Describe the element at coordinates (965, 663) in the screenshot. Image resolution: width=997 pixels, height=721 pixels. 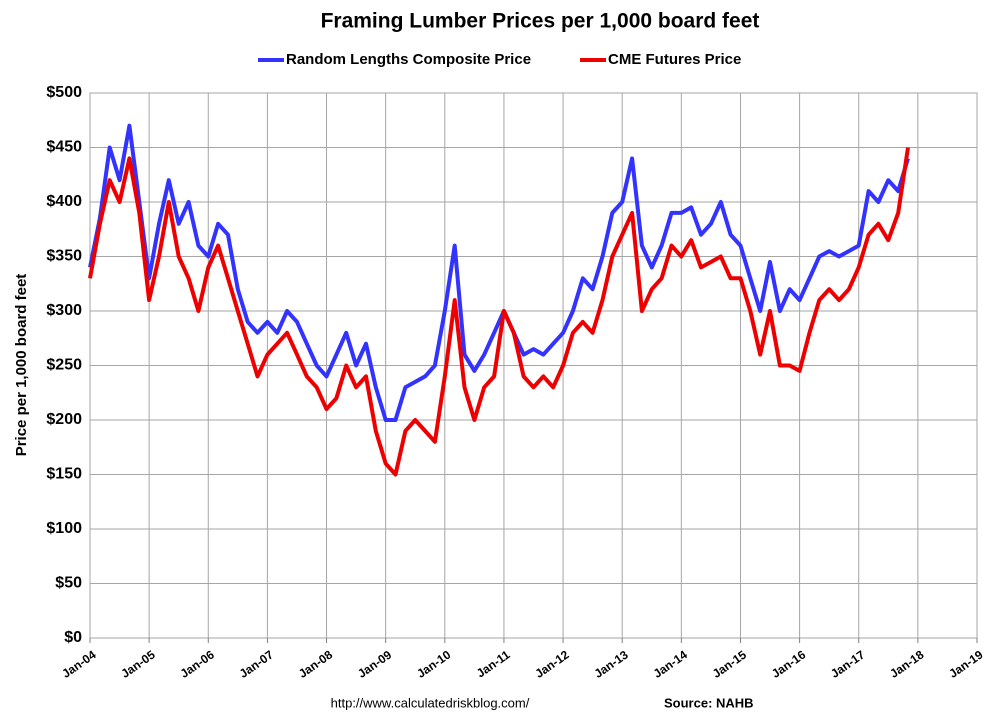
I see `x-tick-label: Jan-19` at that location.